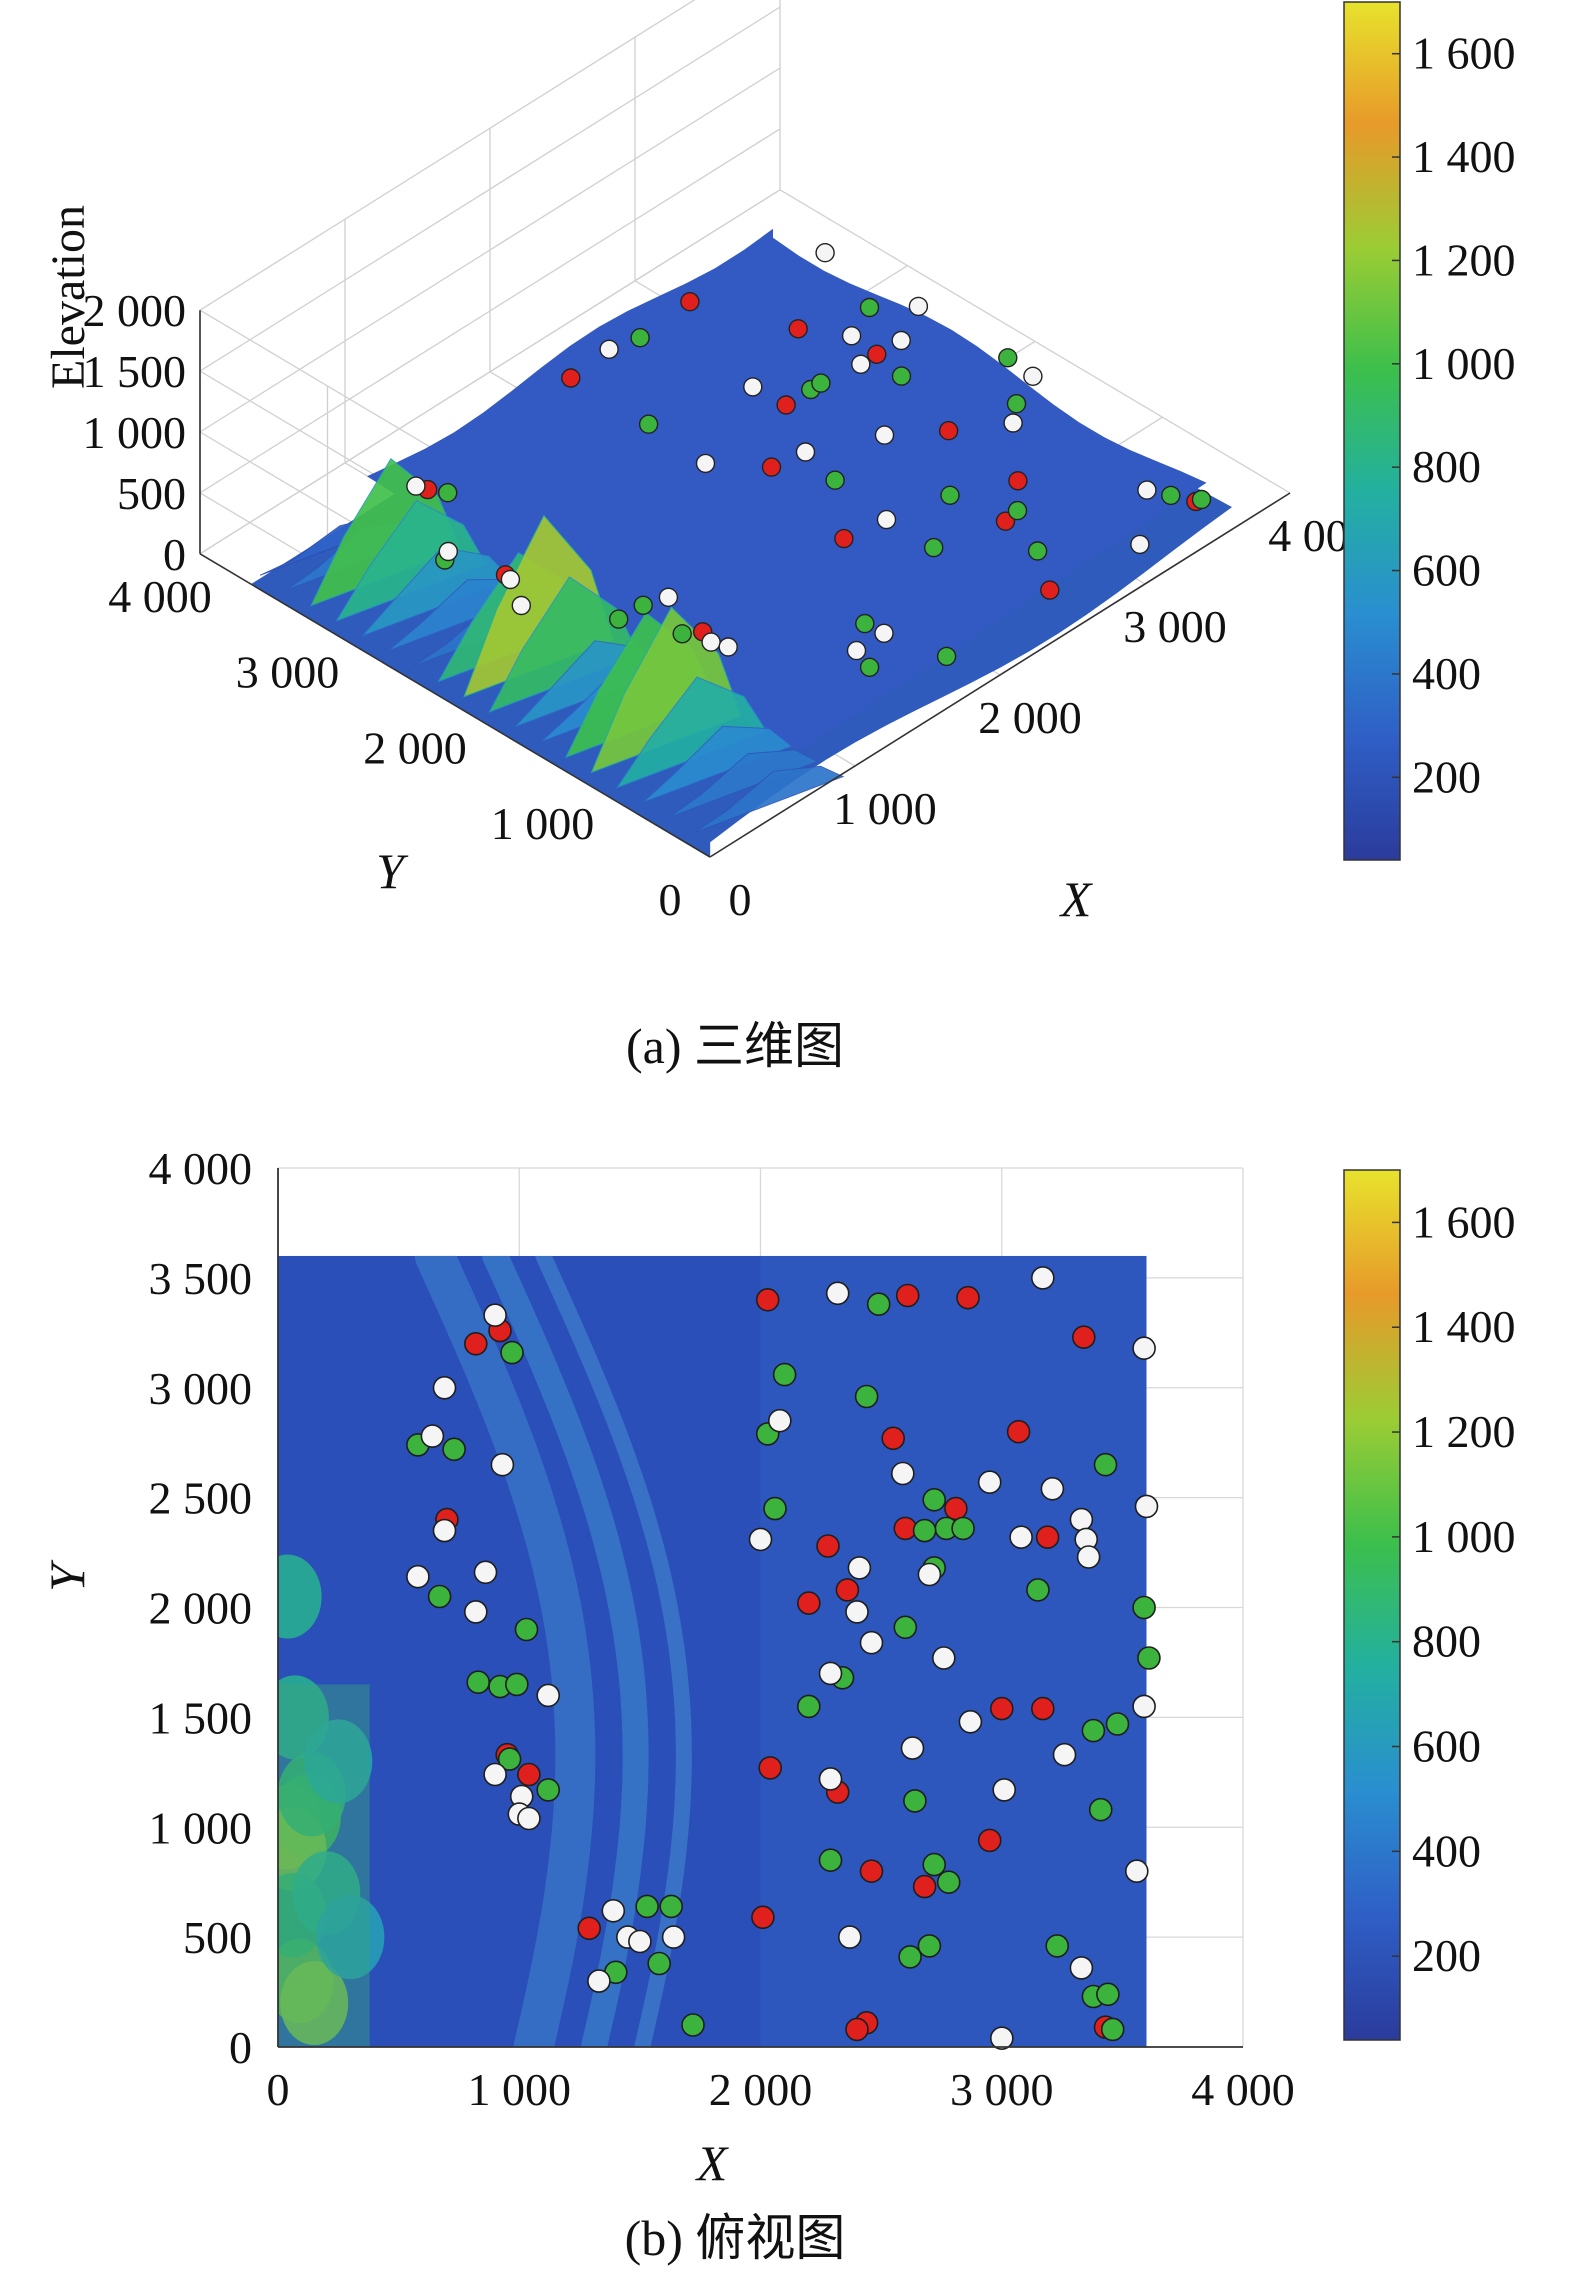 This screenshot has width=1575, height=2278. I want to click on z-tick-label: 500, so click(151, 493).